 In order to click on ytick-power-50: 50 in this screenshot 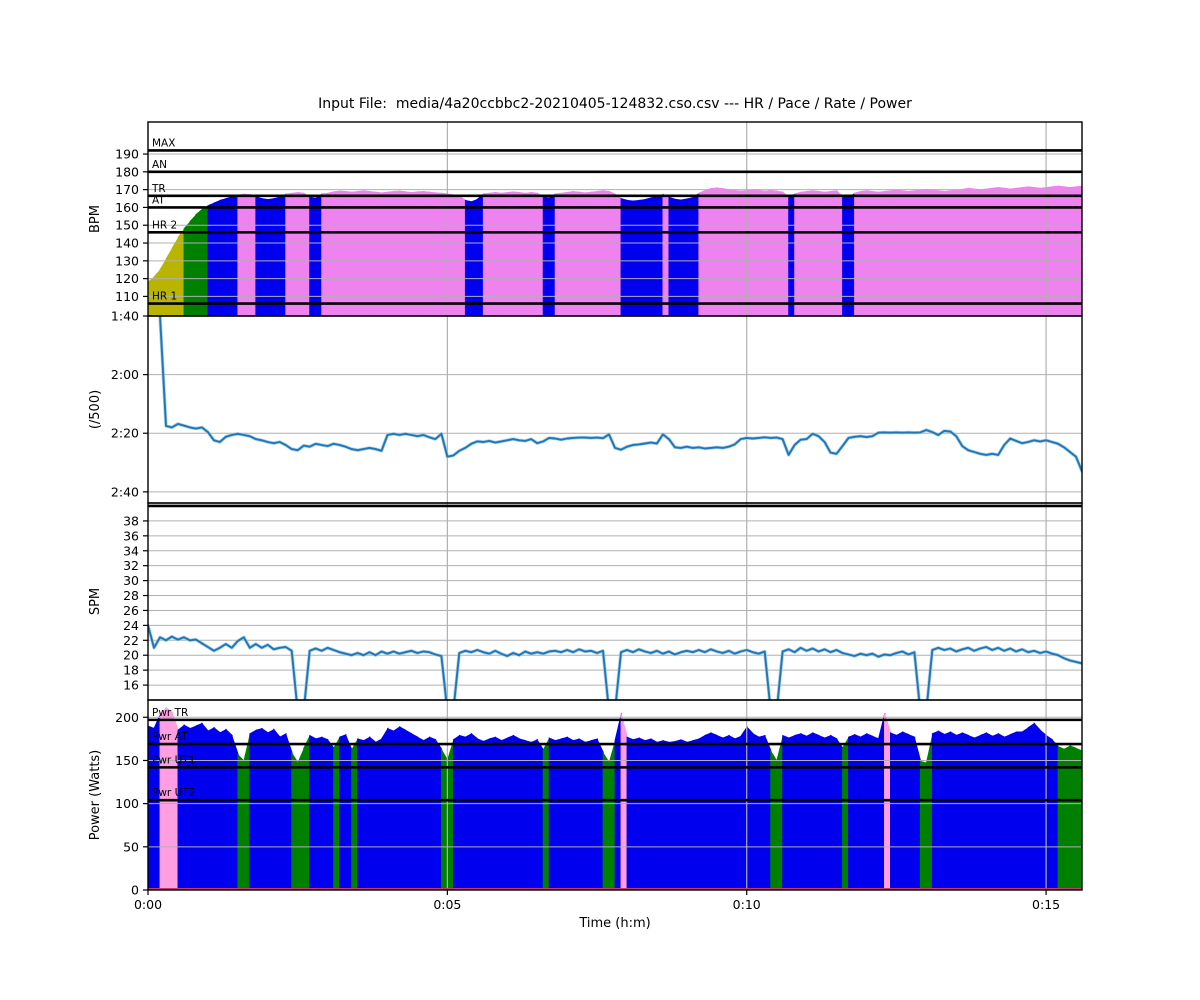, I will do `click(131, 846)`.